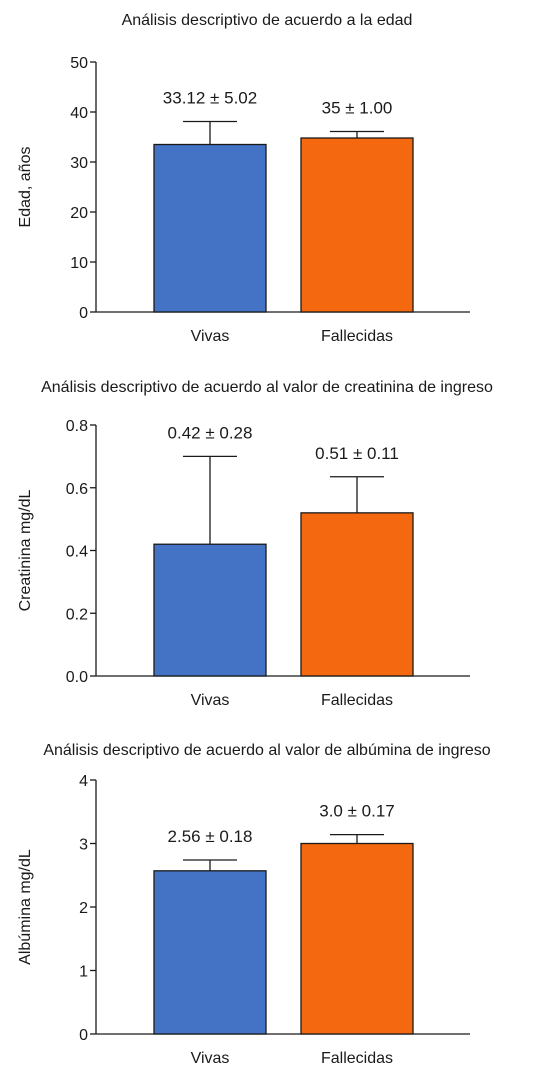  Describe the element at coordinates (83, 972) in the screenshot. I see `y-tick-label: 1` at that location.